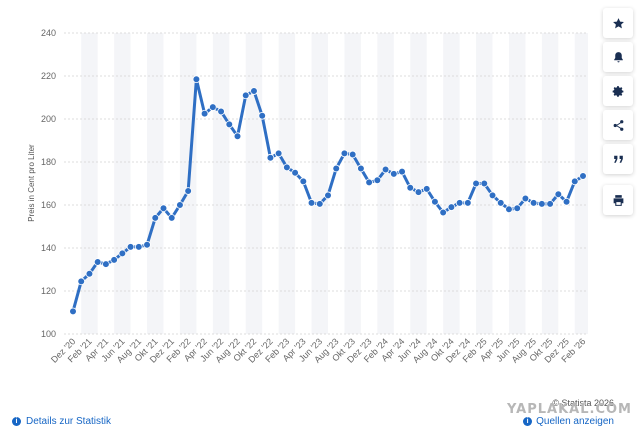 The width and height of the screenshot is (640, 443). What do you see at coordinates (48, 205) in the screenshot?
I see `y-tick-label: 160` at bounding box center [48, 205].